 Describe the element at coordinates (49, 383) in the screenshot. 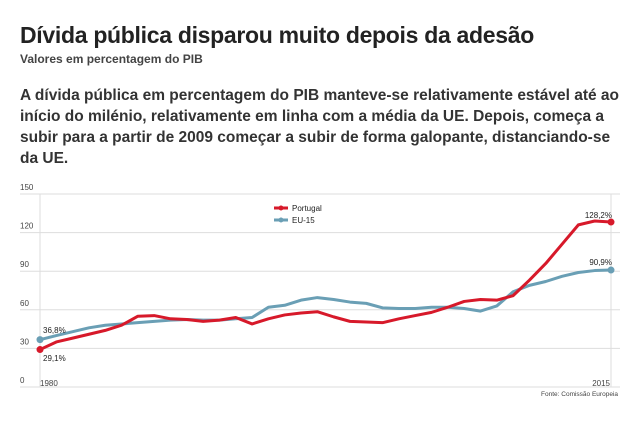

I see `x-tick-label-start: 1980` at that location.